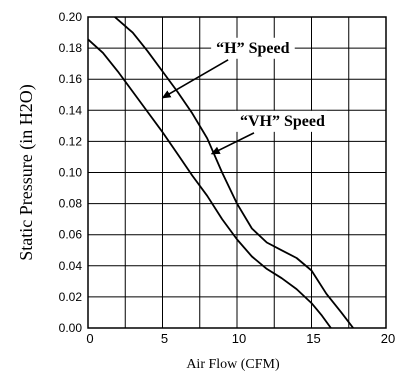  What do you see at coordinates (233, 364) in the screenshot?
I see `x-axis-title: Air Flow (CFM)` at bounding box center [233, 364].